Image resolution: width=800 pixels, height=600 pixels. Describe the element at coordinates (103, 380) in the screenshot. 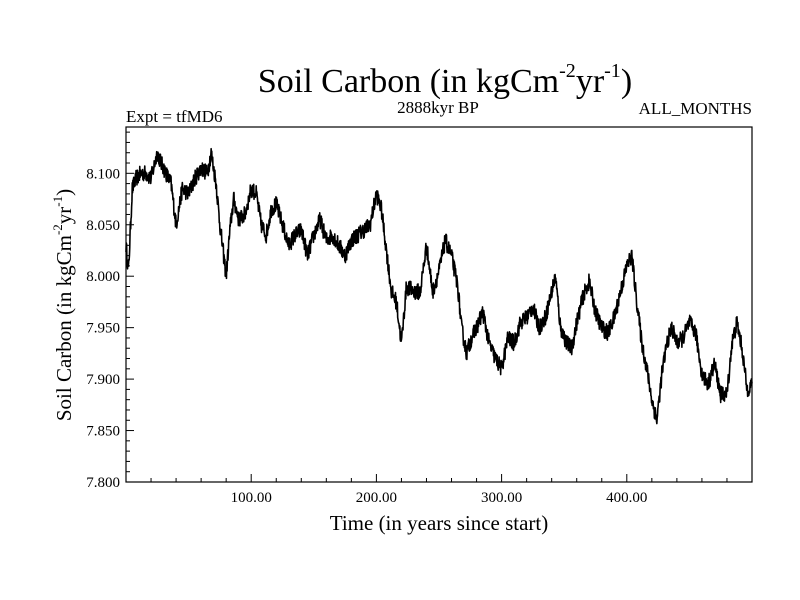

I see `y-tick-label: 7.900` at that location.